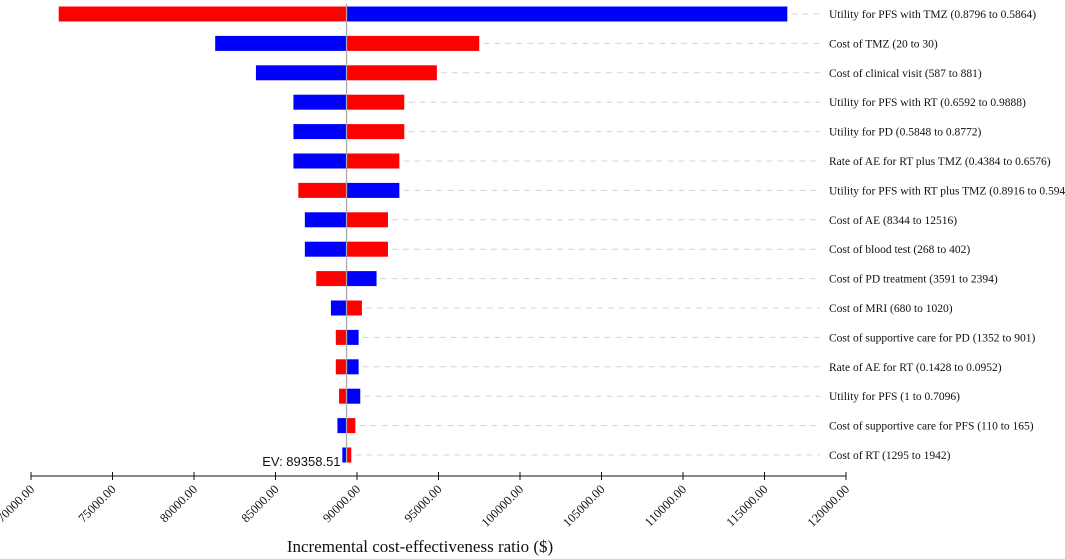 The width and height of the screenshot is (1065, 559). I want to click on category-label: Cost of AE (8344 to 12516), so click(893, 221).